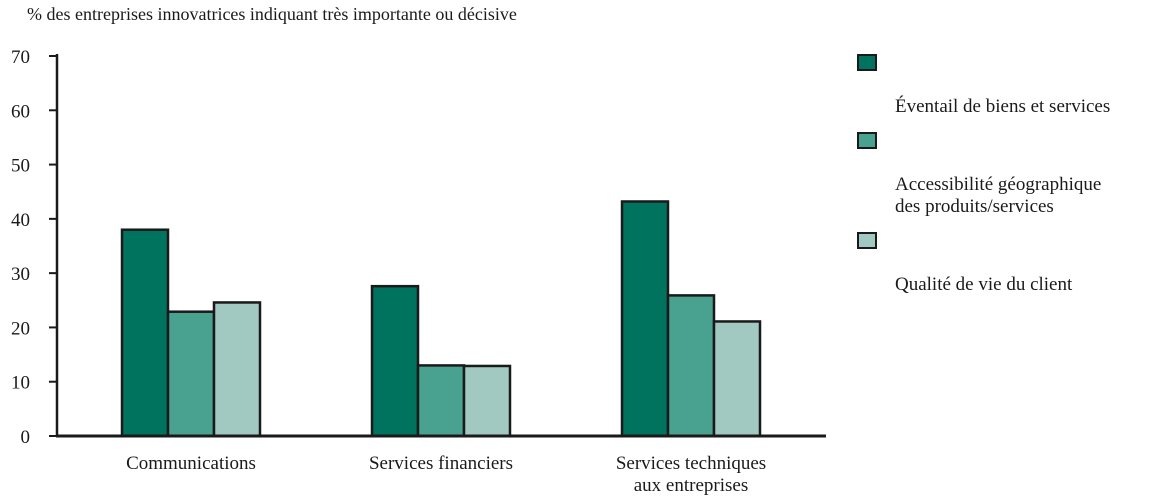  What do you see at coordinates (395, 361) in the screenshot?
I see `bar-s0-c1` at bounding box center [395, 361].